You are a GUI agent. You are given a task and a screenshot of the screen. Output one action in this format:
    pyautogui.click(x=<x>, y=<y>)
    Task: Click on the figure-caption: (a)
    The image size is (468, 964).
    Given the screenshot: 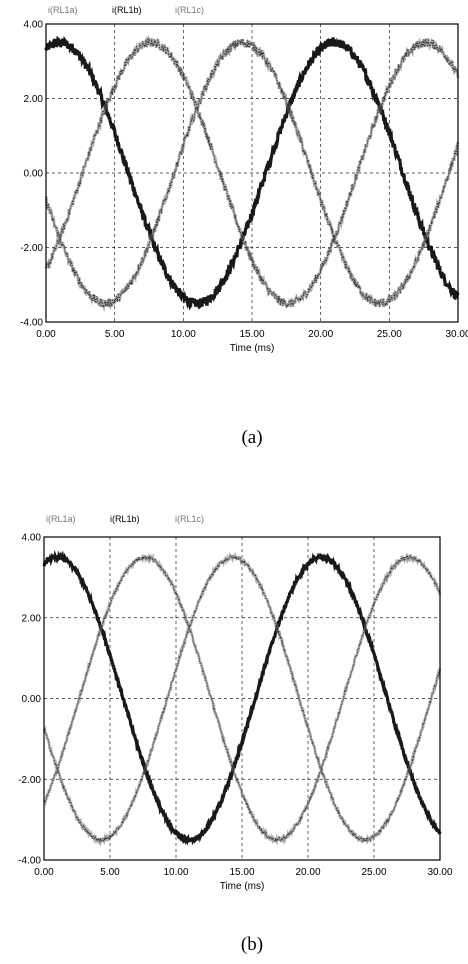 What is the action you would take?
    pyautogui.click(x=251, y=437)
    